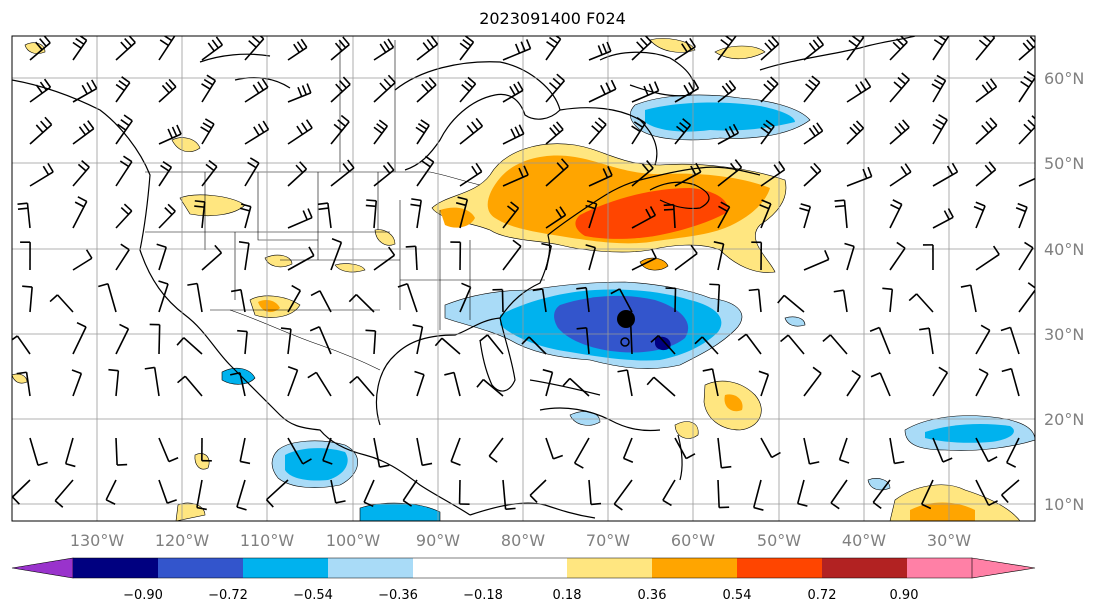  I want to click on lat-label: 60°N, so click(1064, 78).